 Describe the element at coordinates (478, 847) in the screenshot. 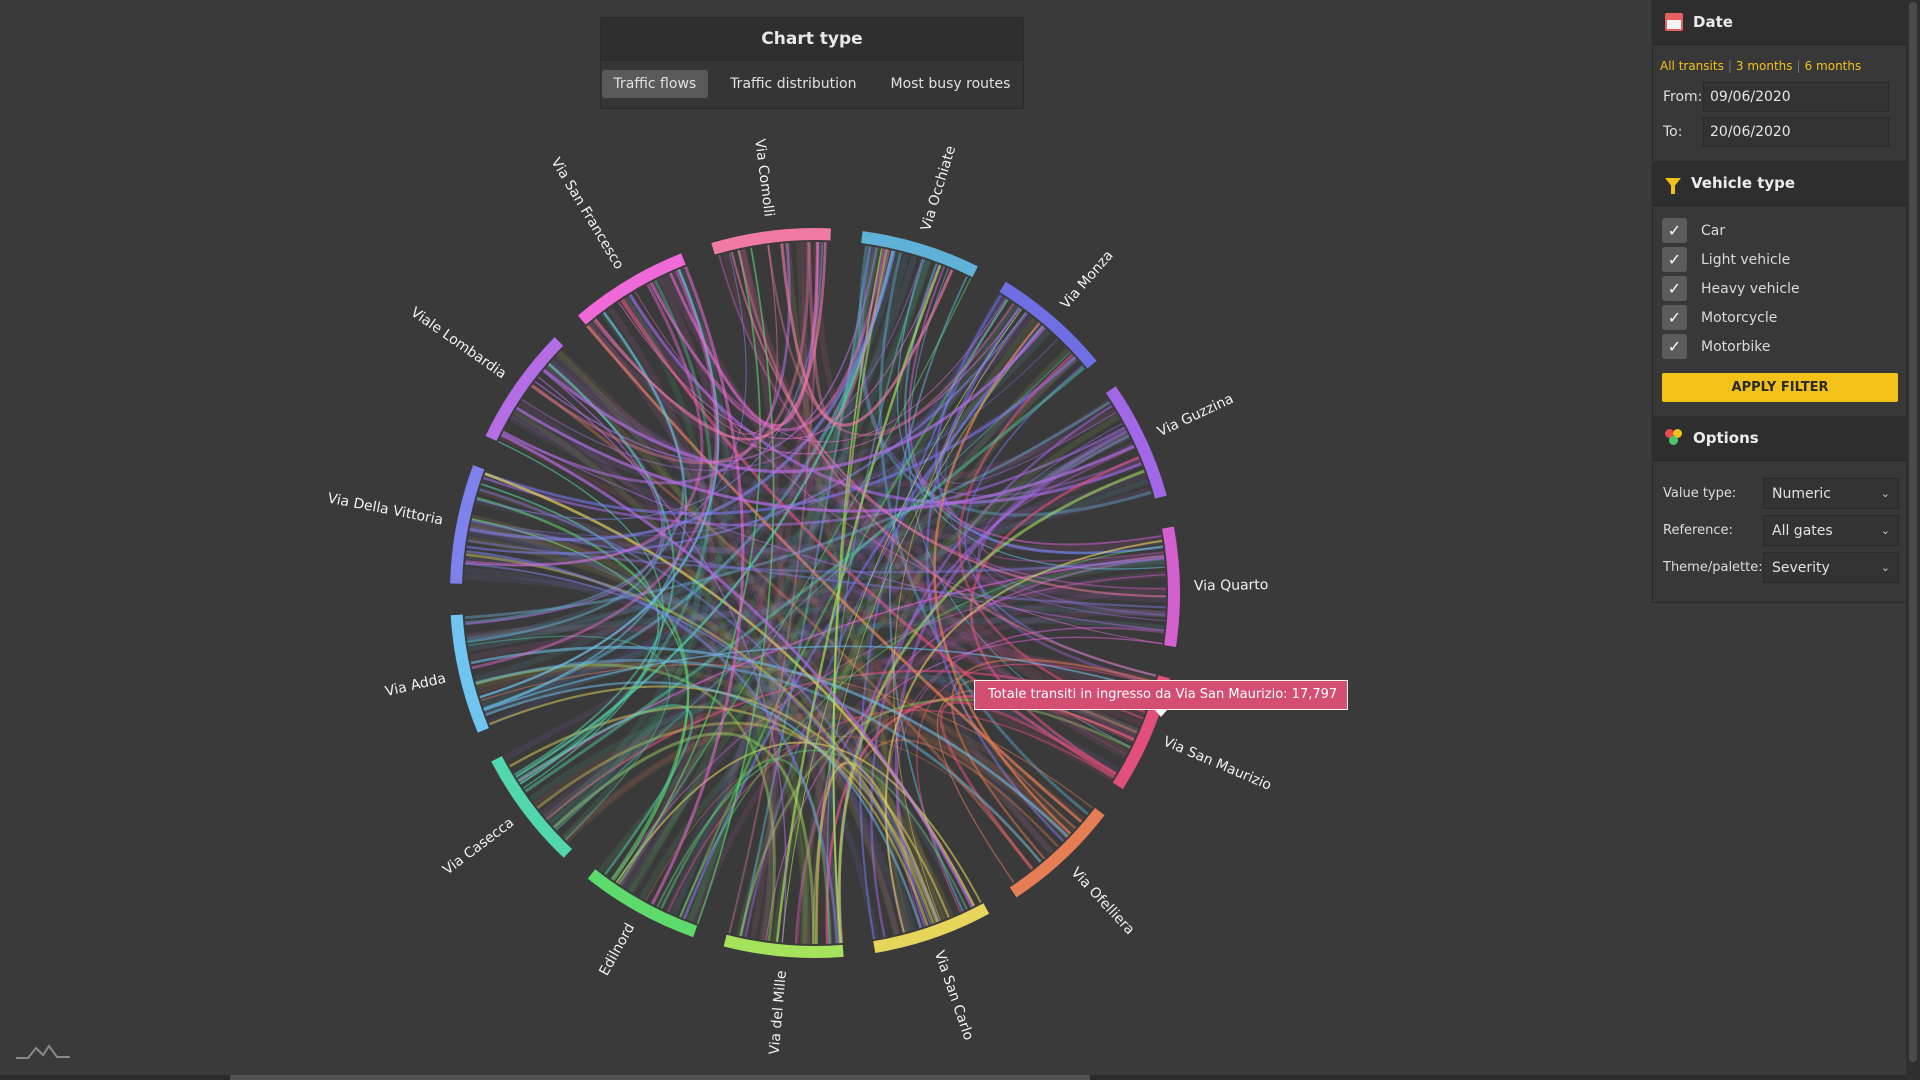

I see `gate-label: Via Casecca` at that location.